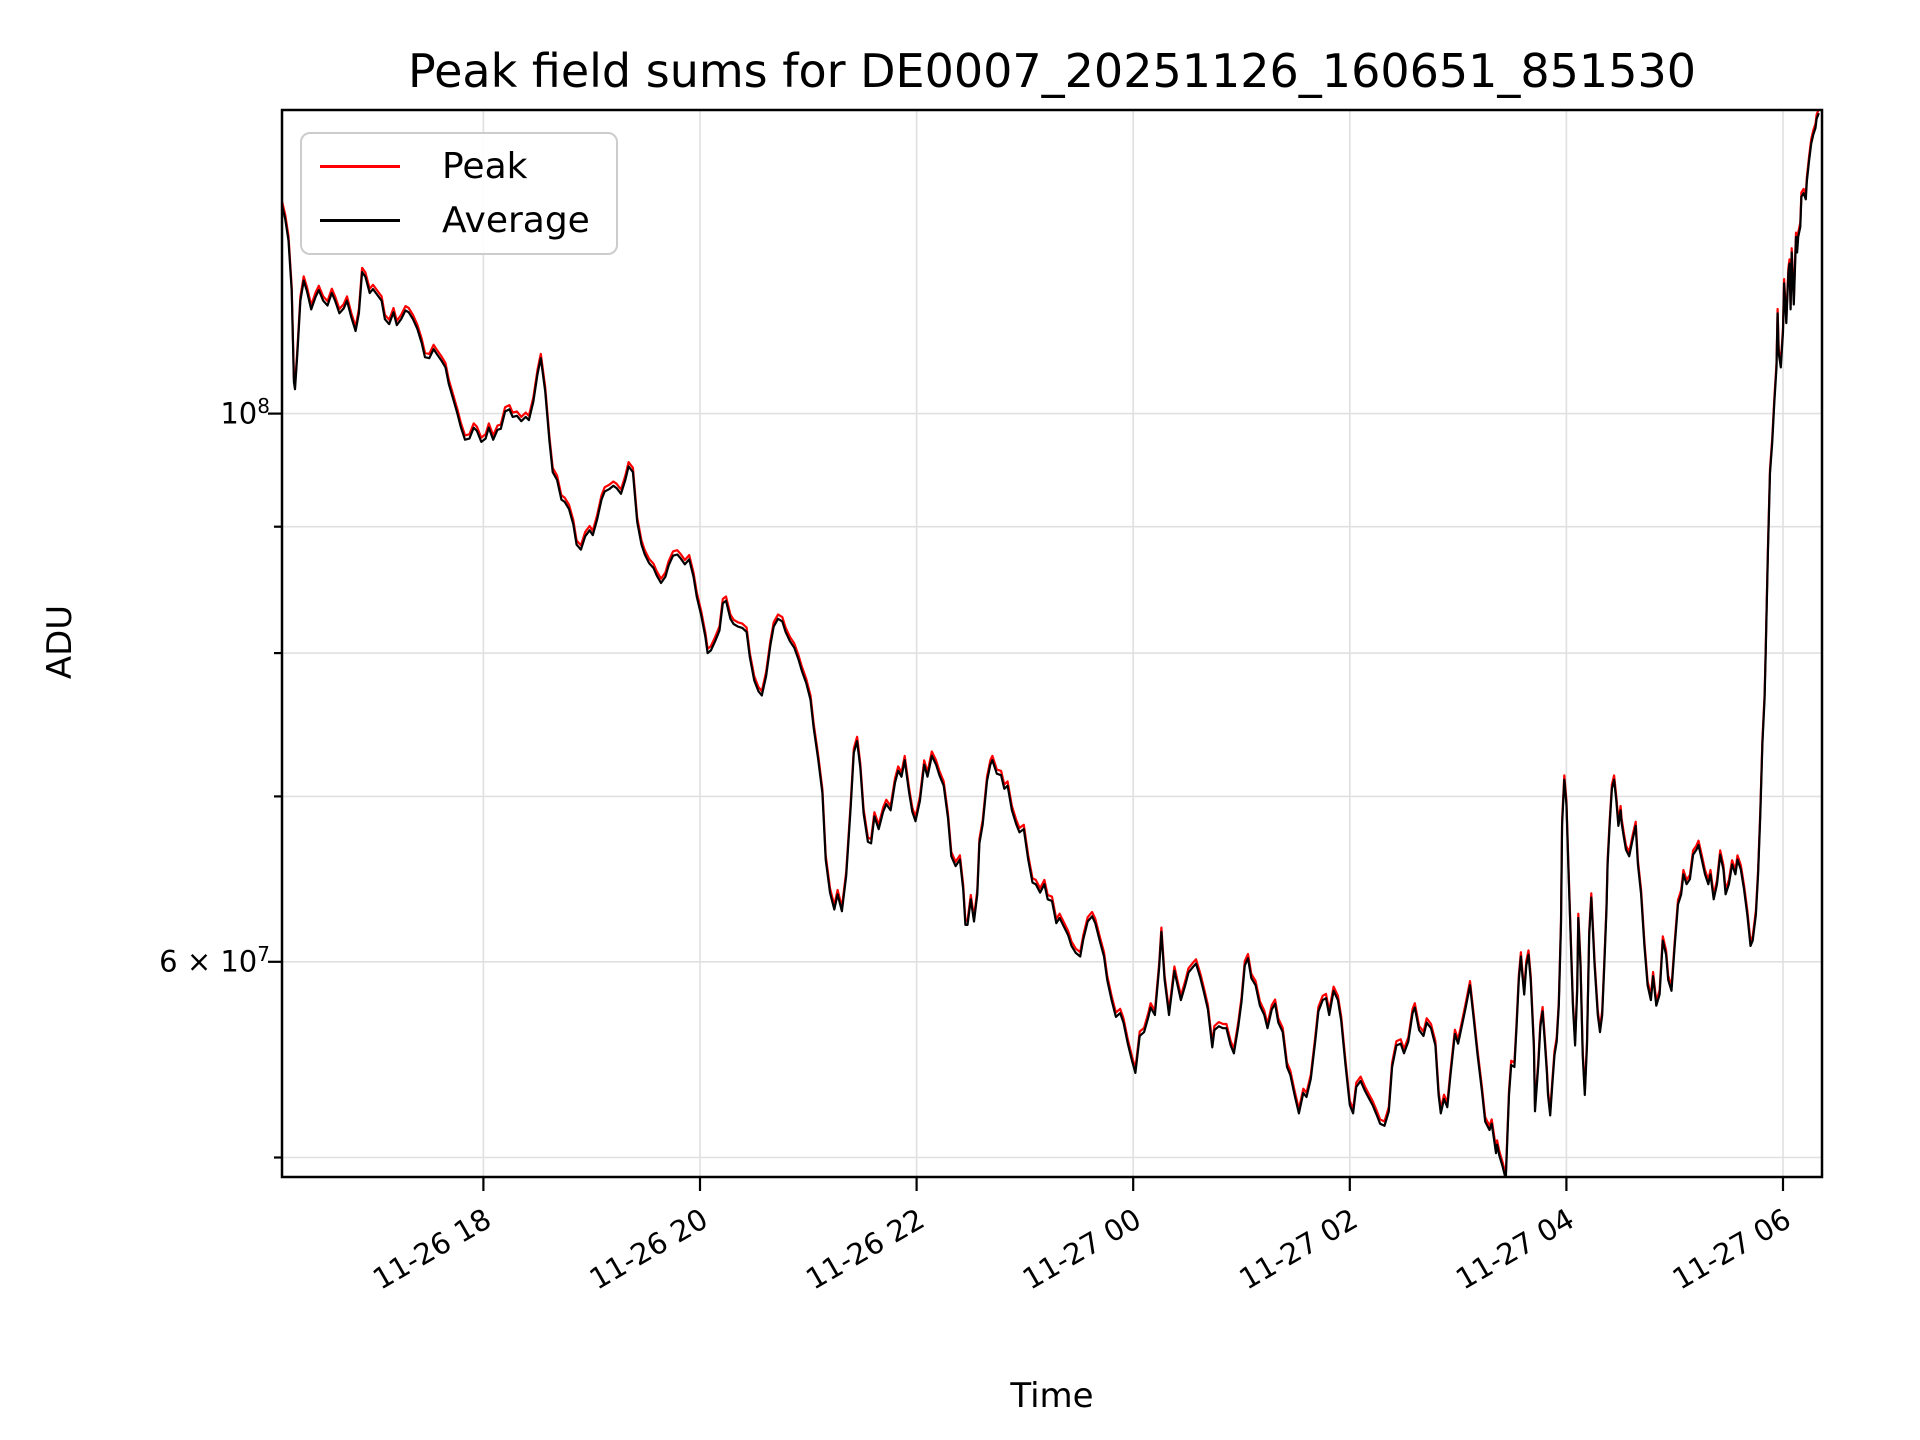  What do you see at coordinates (516, 220) in the screenshot?
I see `legend-label: Average` at bounding box center [516, 220].